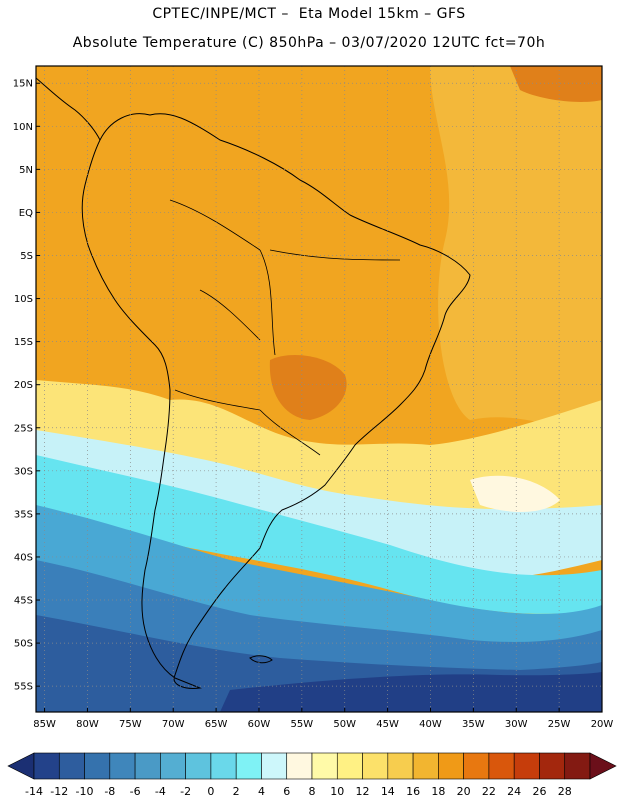 This screenshot has width=618, height=800. I want to click on colorbar-label: -6, so click(135, 791).